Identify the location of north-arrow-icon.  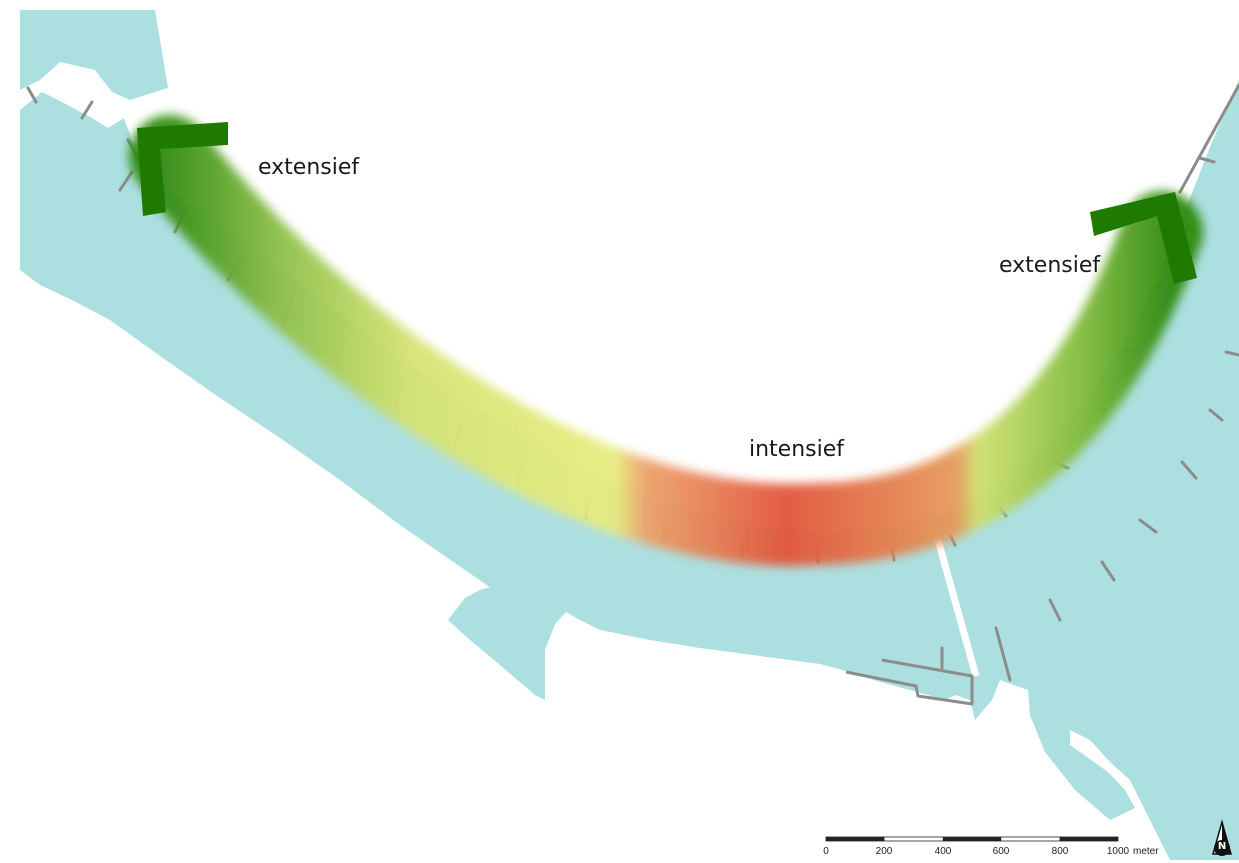
(1222, 837).